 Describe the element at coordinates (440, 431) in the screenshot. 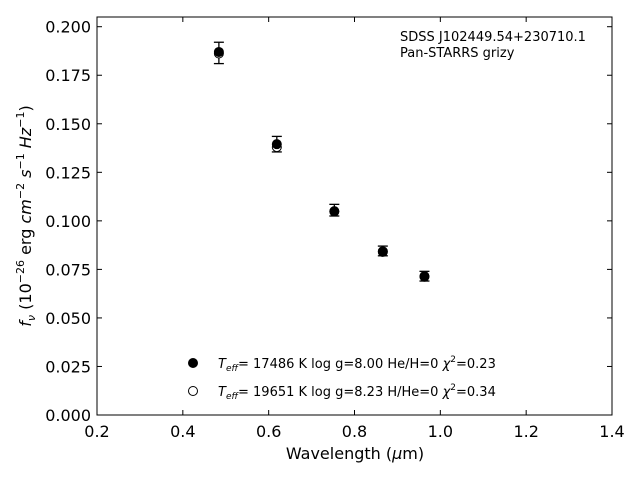

I see `x-tick-label-4: 1.0` at that location.